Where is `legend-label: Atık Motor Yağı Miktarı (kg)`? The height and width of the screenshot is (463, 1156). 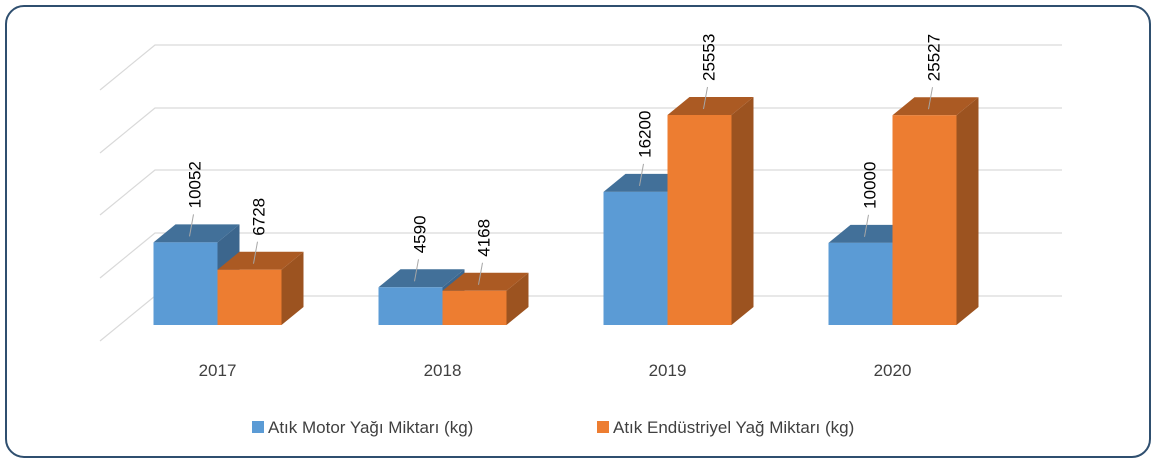
legend-label: Atık Motor Yağı Miktarı (kg) is located at coordinates (370, 427).